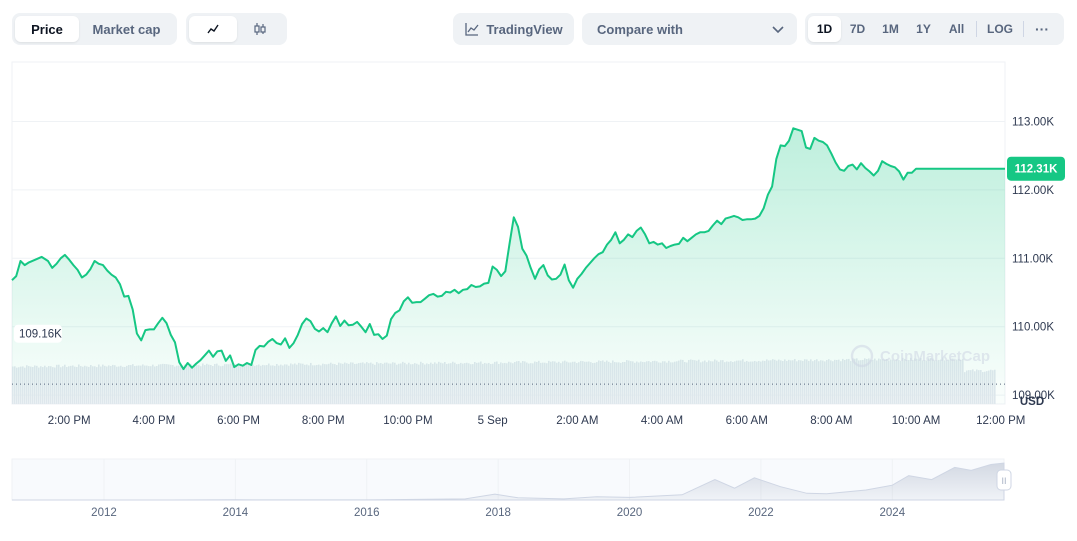 This screenshot has width=1077, height=541. Describe the element at coordinates (893, 513) in the screenshot. I see `navigator-year-label: 2024` at that location.